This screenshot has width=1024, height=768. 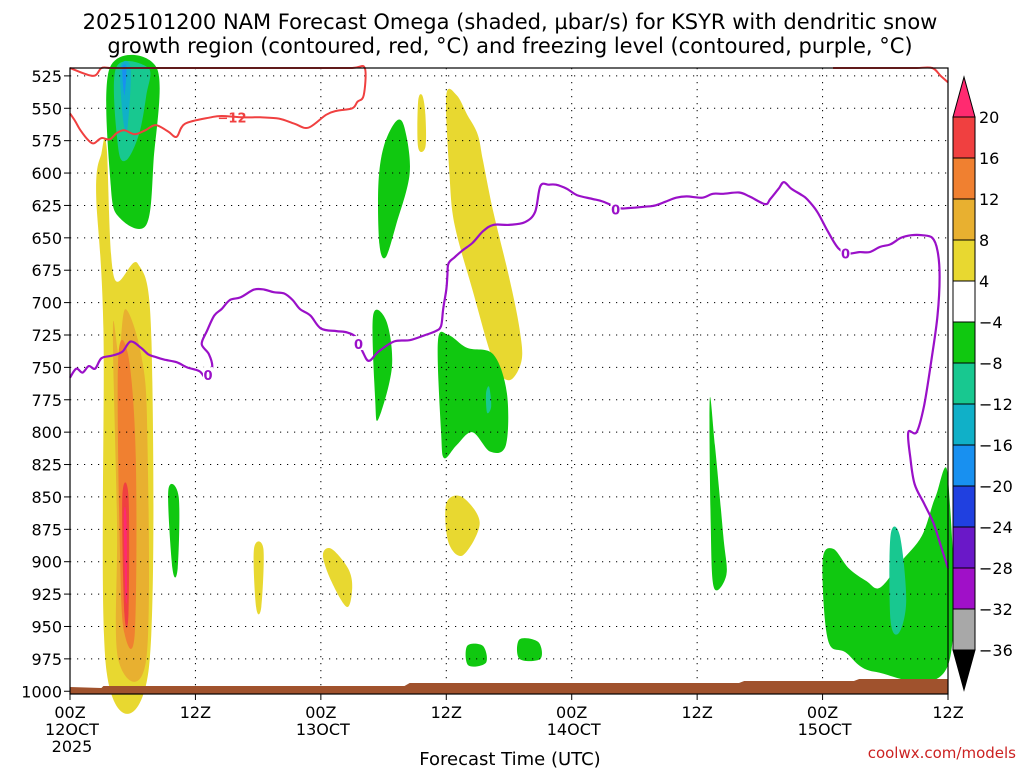 What do you see at coordinates (46, 238) in the screenshot?
I see `y-tick-label-650: 650` at bounding box center [46, 238].